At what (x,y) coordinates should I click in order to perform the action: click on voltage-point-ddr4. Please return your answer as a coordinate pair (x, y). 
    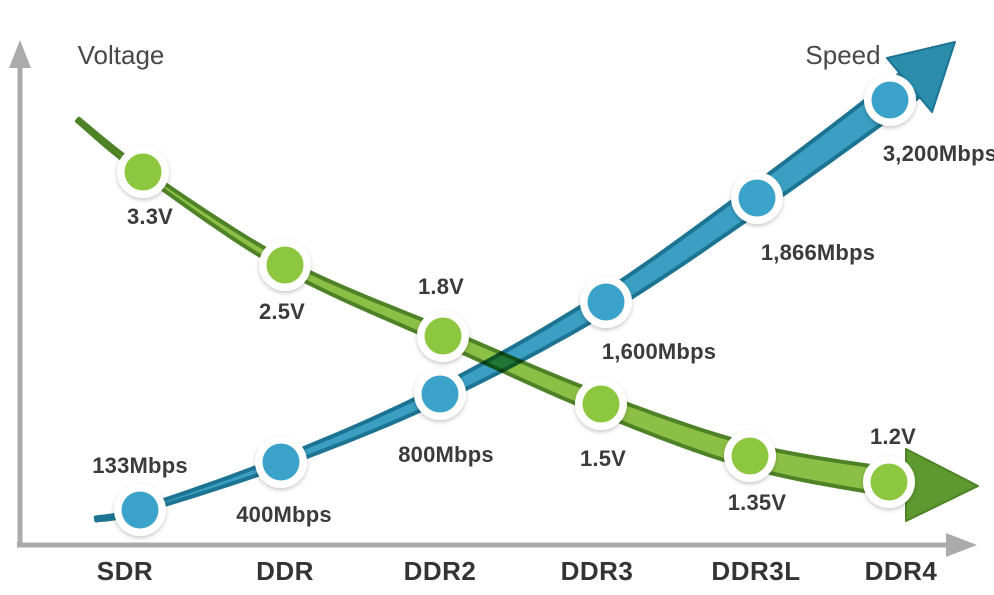
    Looking at the image, I should click on (889, 482).